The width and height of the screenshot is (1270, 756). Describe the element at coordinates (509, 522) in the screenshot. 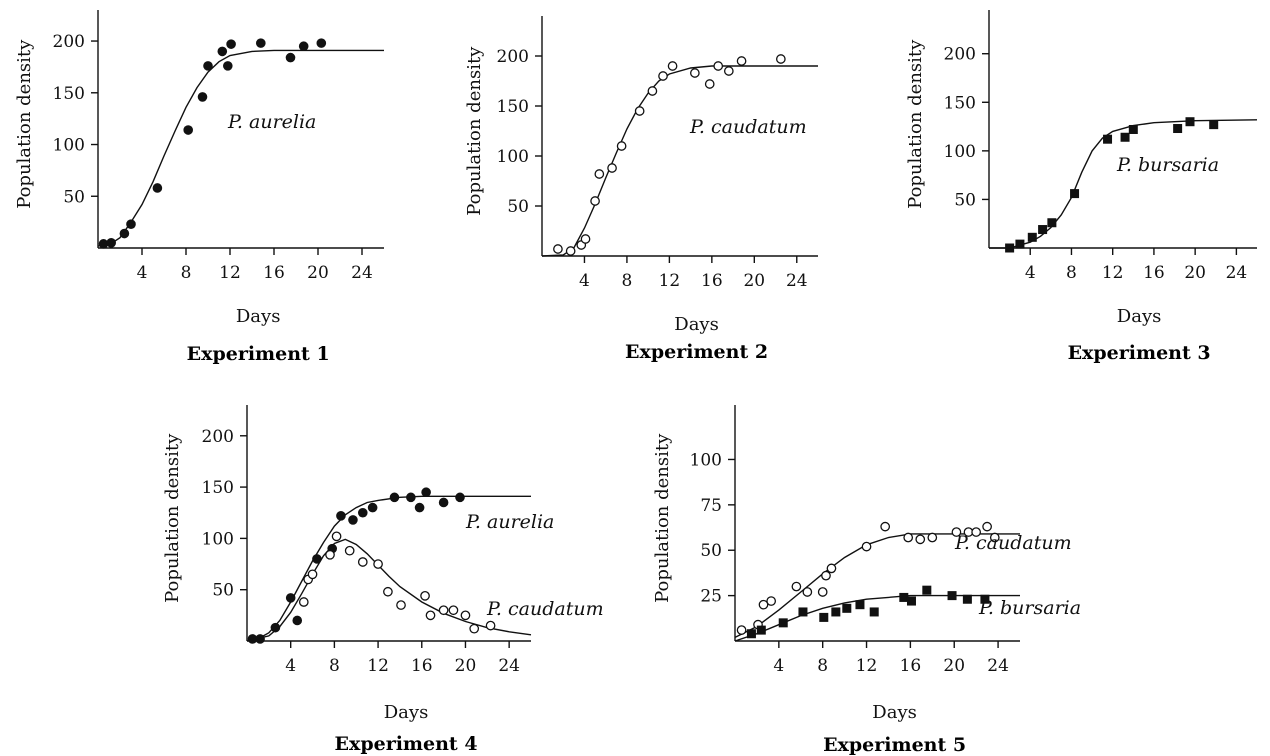

I see `series-label: P. aurelia` at that location.